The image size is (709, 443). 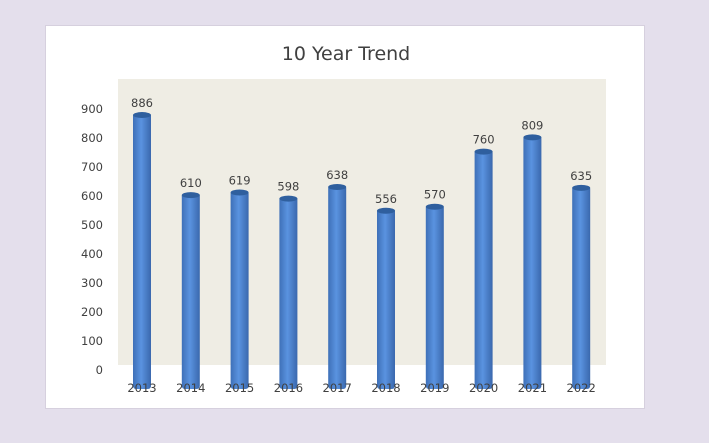 I want to click on y-tick-label: 900, so click(x=92, y=109).